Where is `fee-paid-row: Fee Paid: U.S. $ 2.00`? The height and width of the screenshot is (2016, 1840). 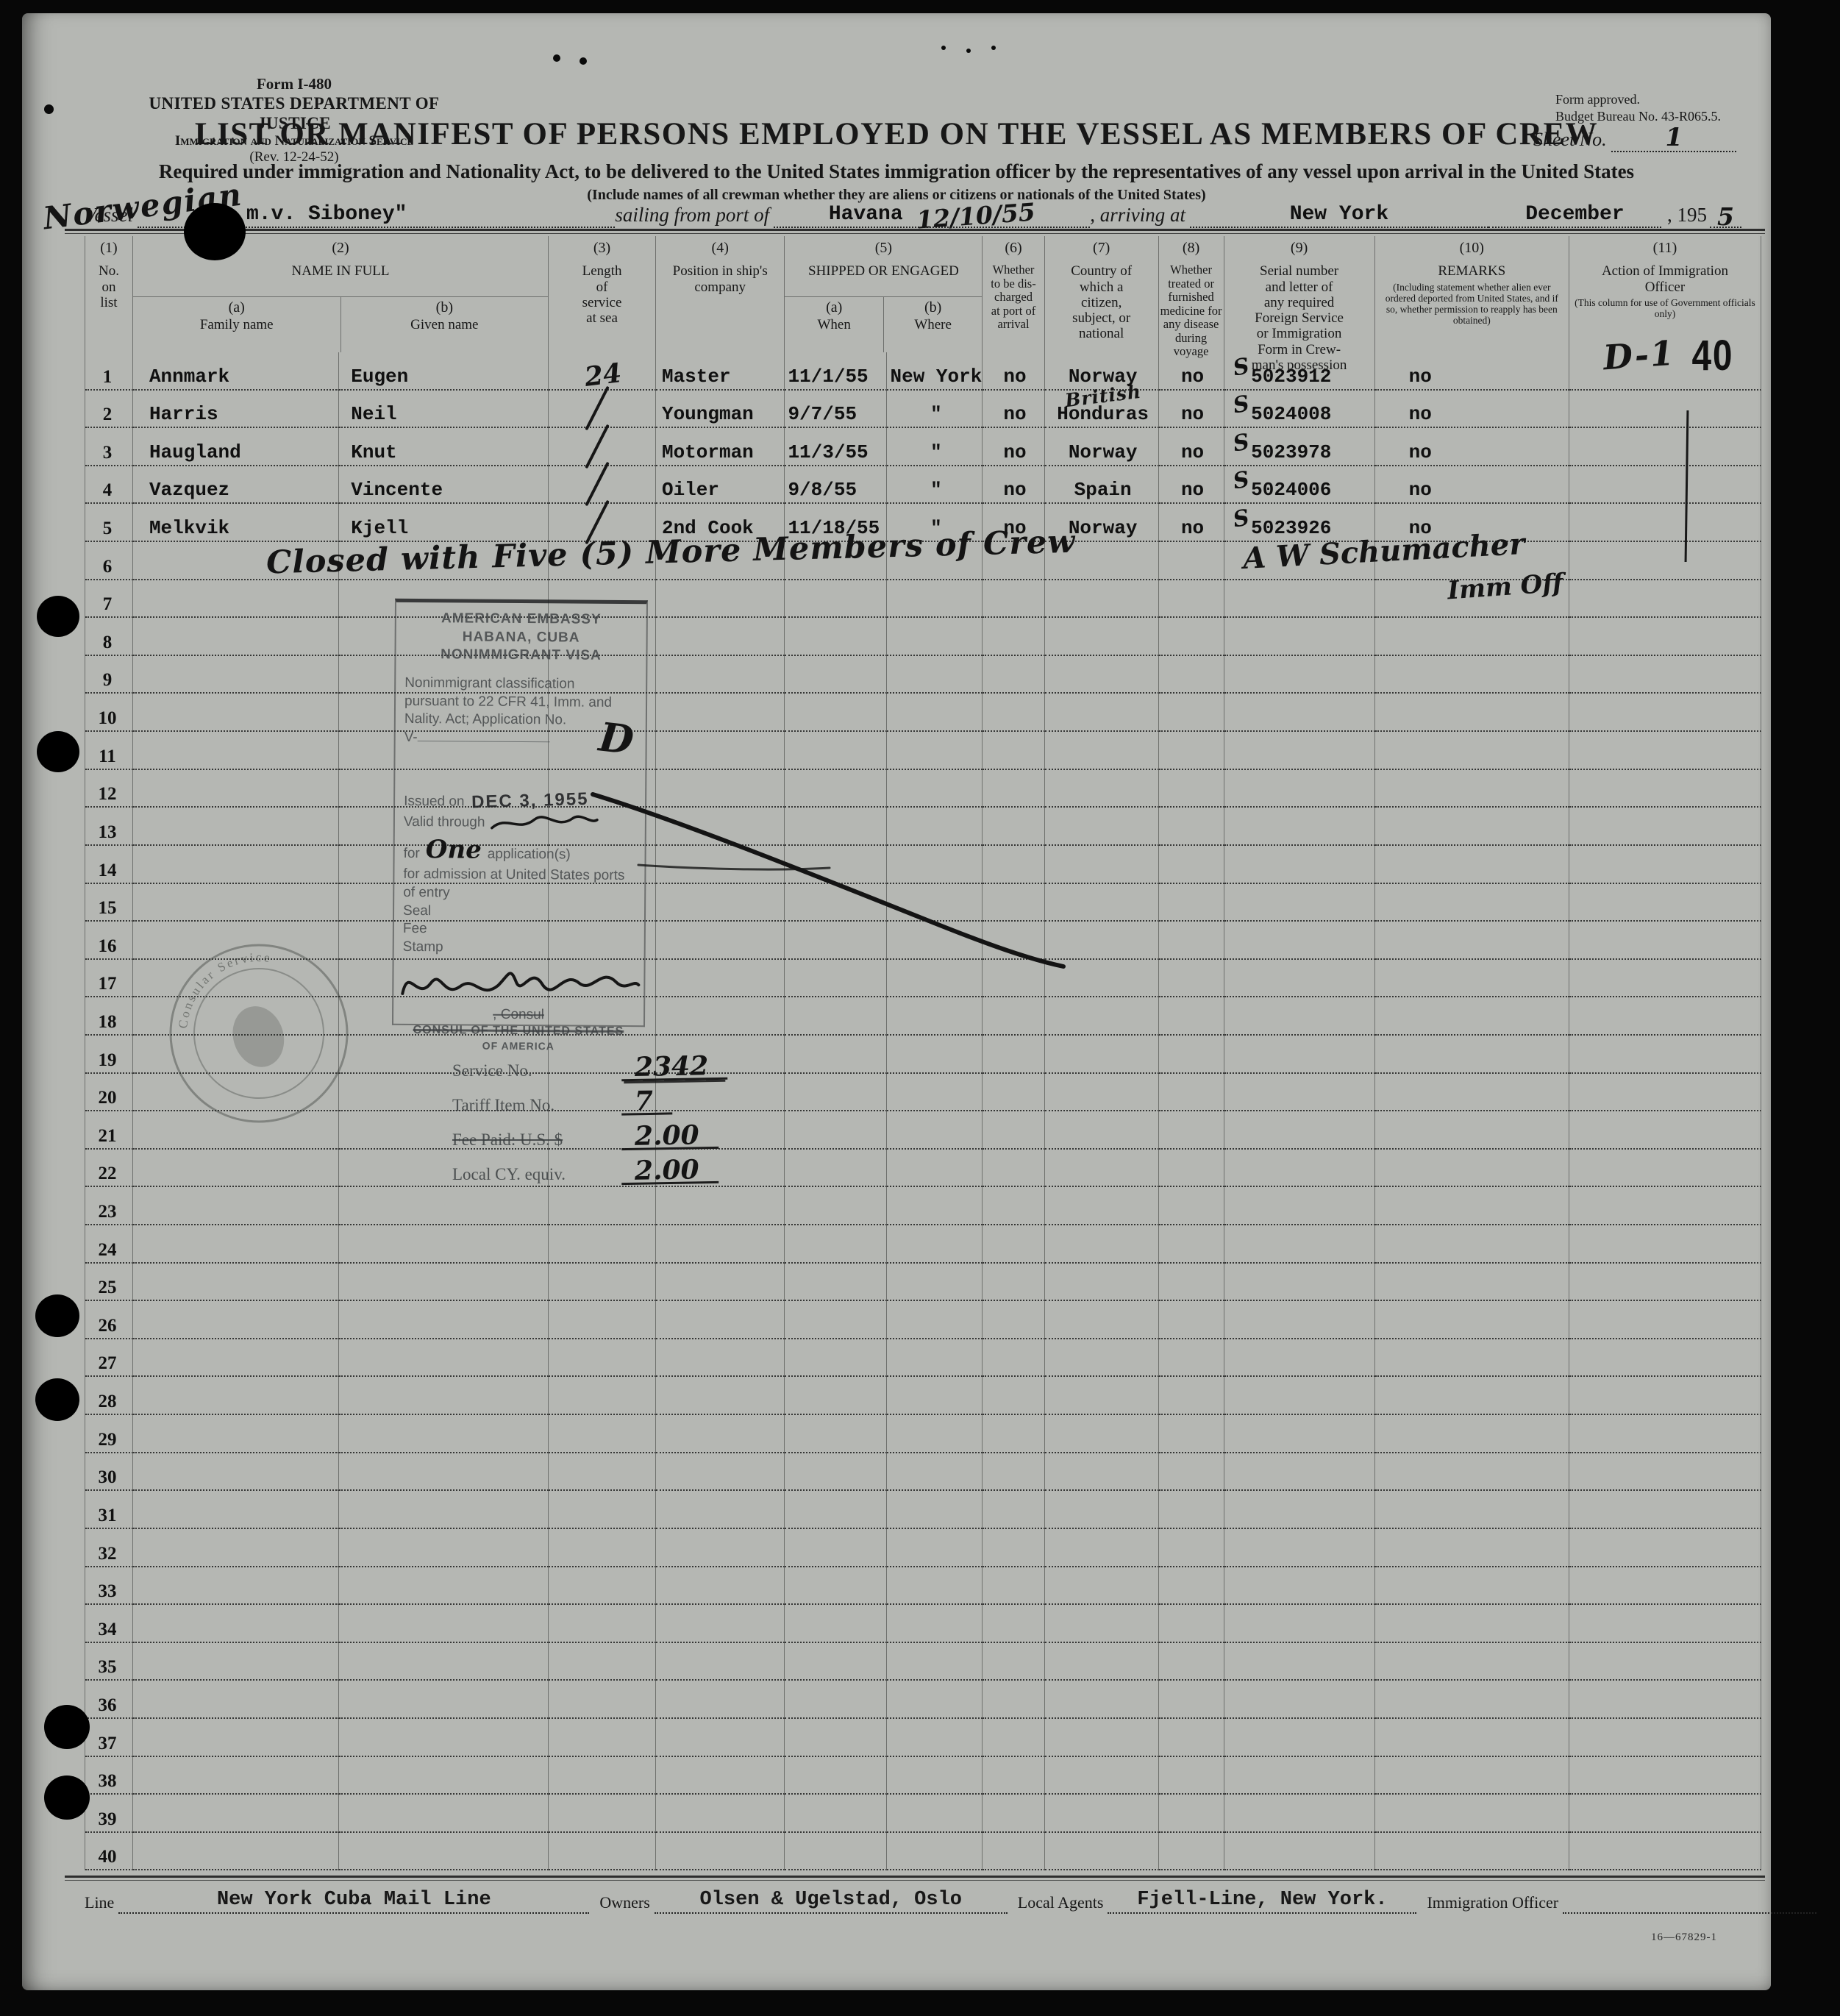 fee-paid-row: Fee Paid: U.S. $ 2.00 is located at coordinates (658, 1133).